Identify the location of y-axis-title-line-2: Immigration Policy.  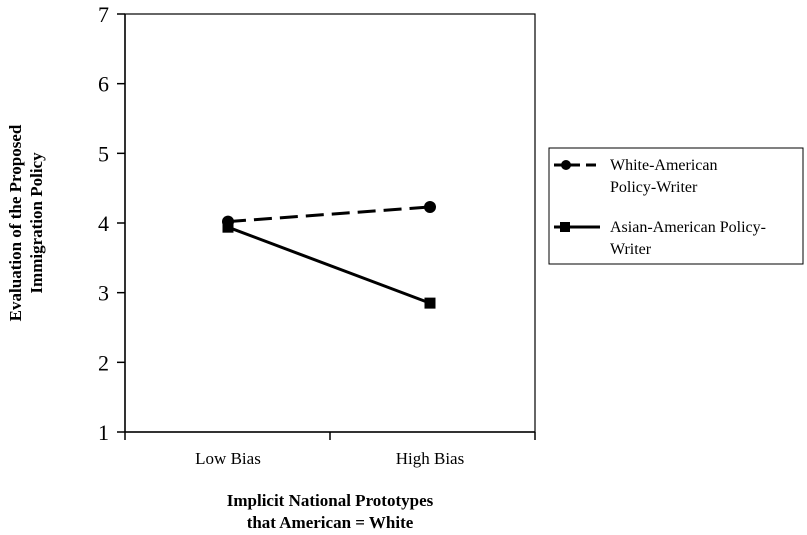
(36, 223).